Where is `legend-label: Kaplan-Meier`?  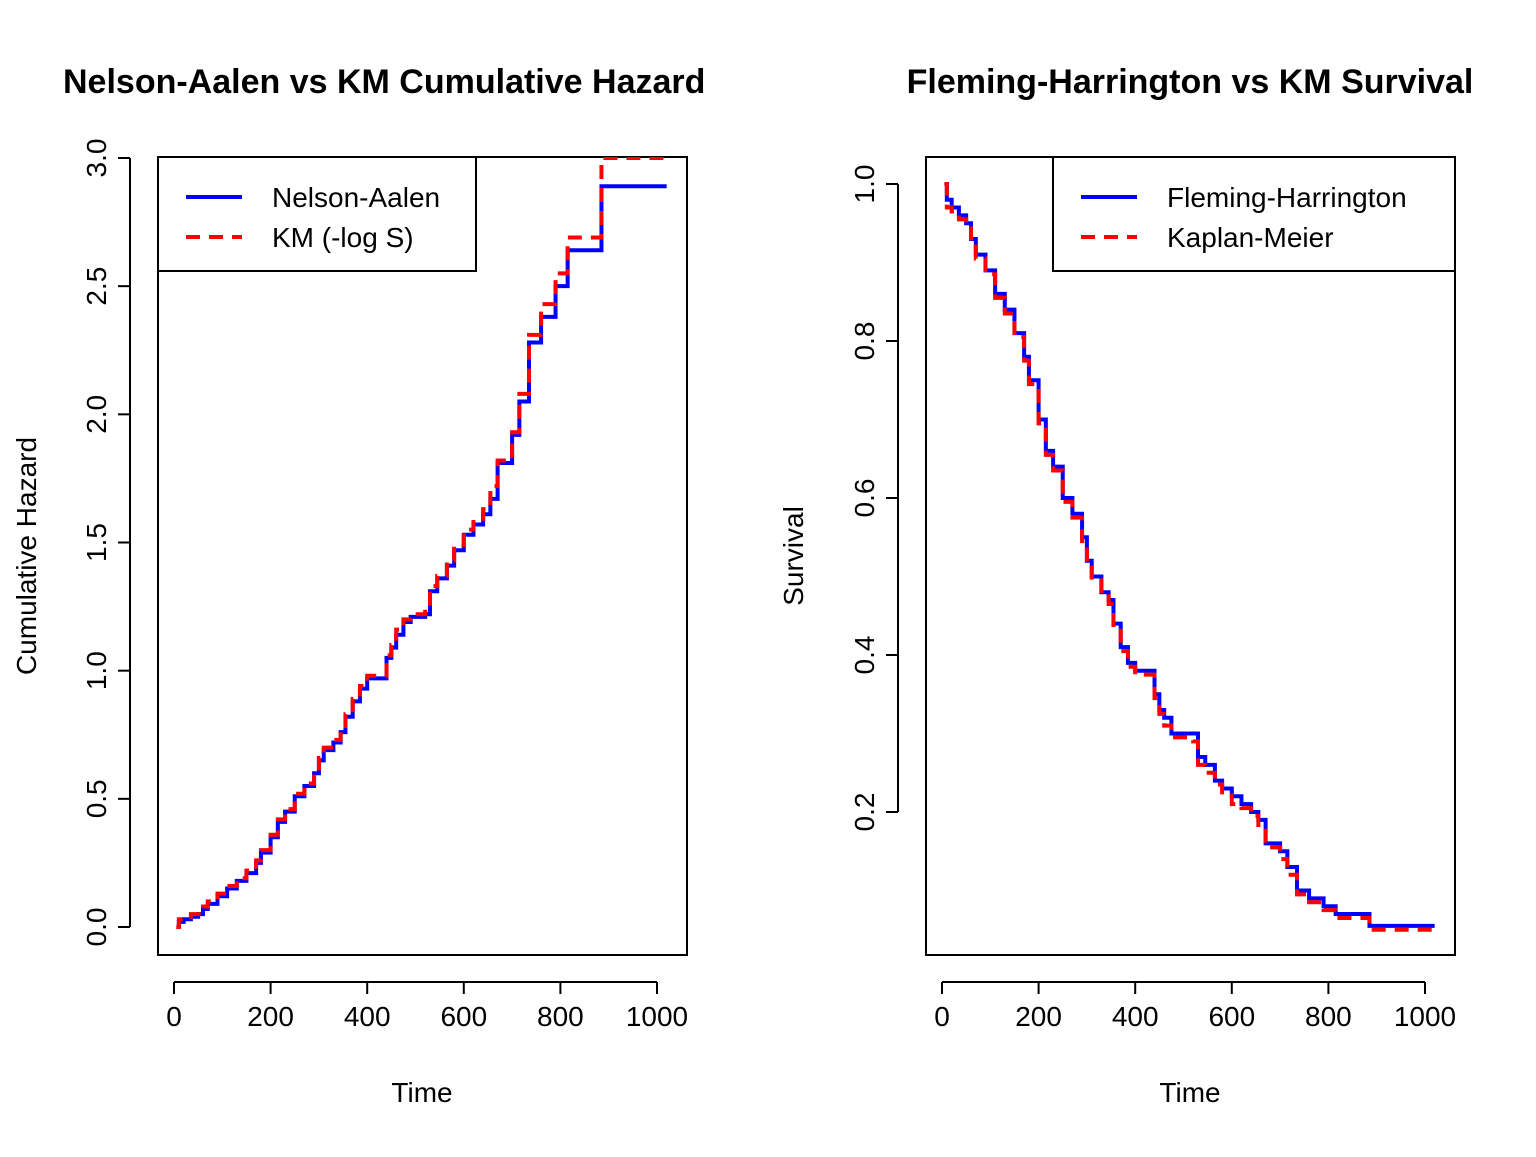 legend-label: Kaplan-Meier is located at coordinates (1250, 237).